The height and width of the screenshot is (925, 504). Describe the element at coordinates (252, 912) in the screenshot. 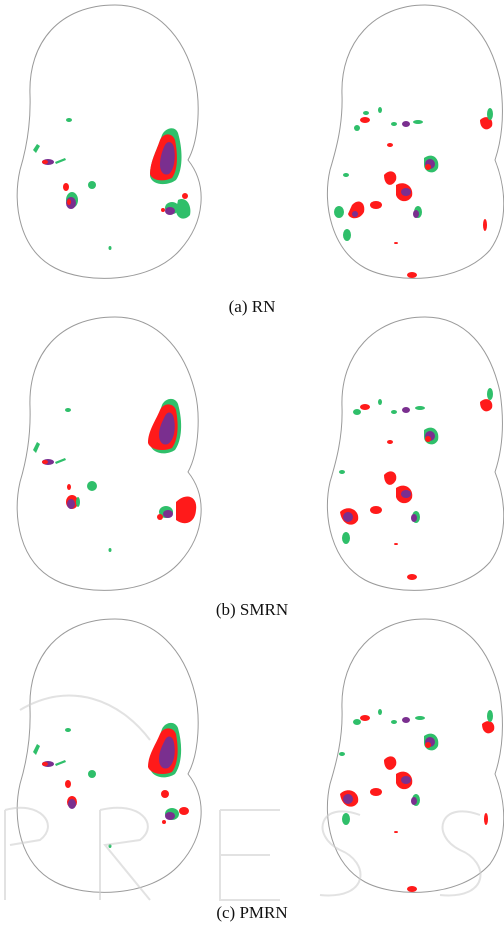

I see `caption-c: (c) PMRN` at that location.